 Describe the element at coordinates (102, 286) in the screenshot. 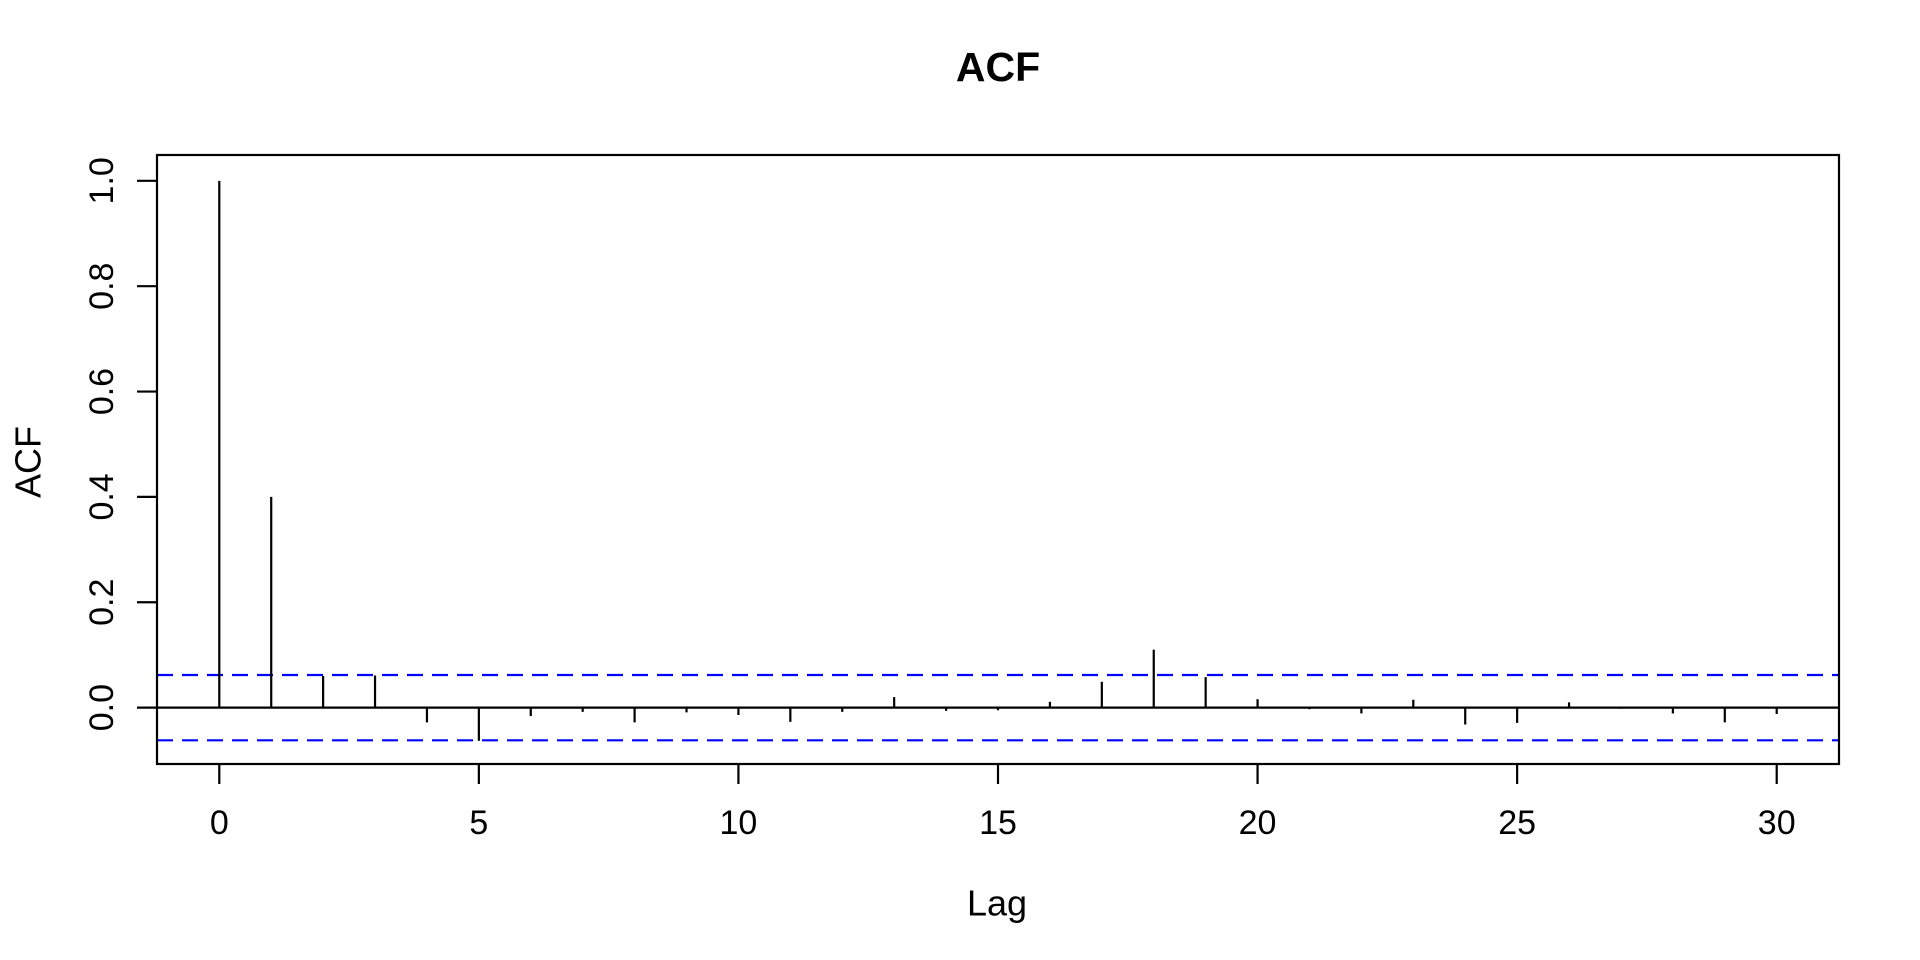

I see `y-tick-label-0.8: 0.8` at that location.